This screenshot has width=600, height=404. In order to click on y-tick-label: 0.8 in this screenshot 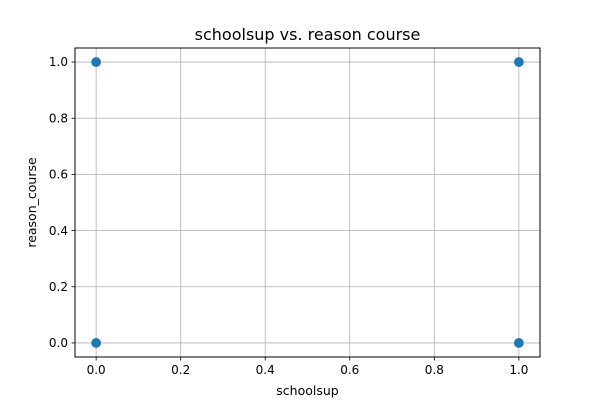, I will do `click(58, 118)`.